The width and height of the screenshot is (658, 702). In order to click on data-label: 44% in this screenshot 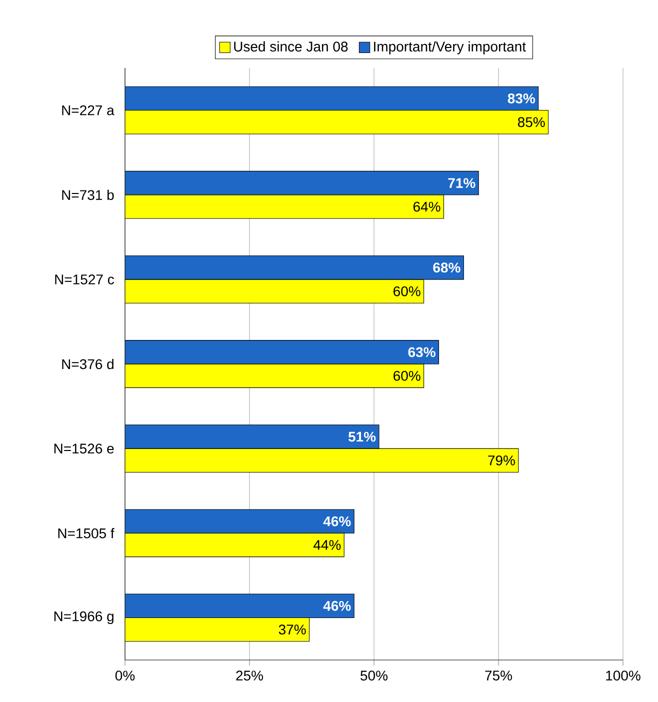, I will do `click(327, 545)`.